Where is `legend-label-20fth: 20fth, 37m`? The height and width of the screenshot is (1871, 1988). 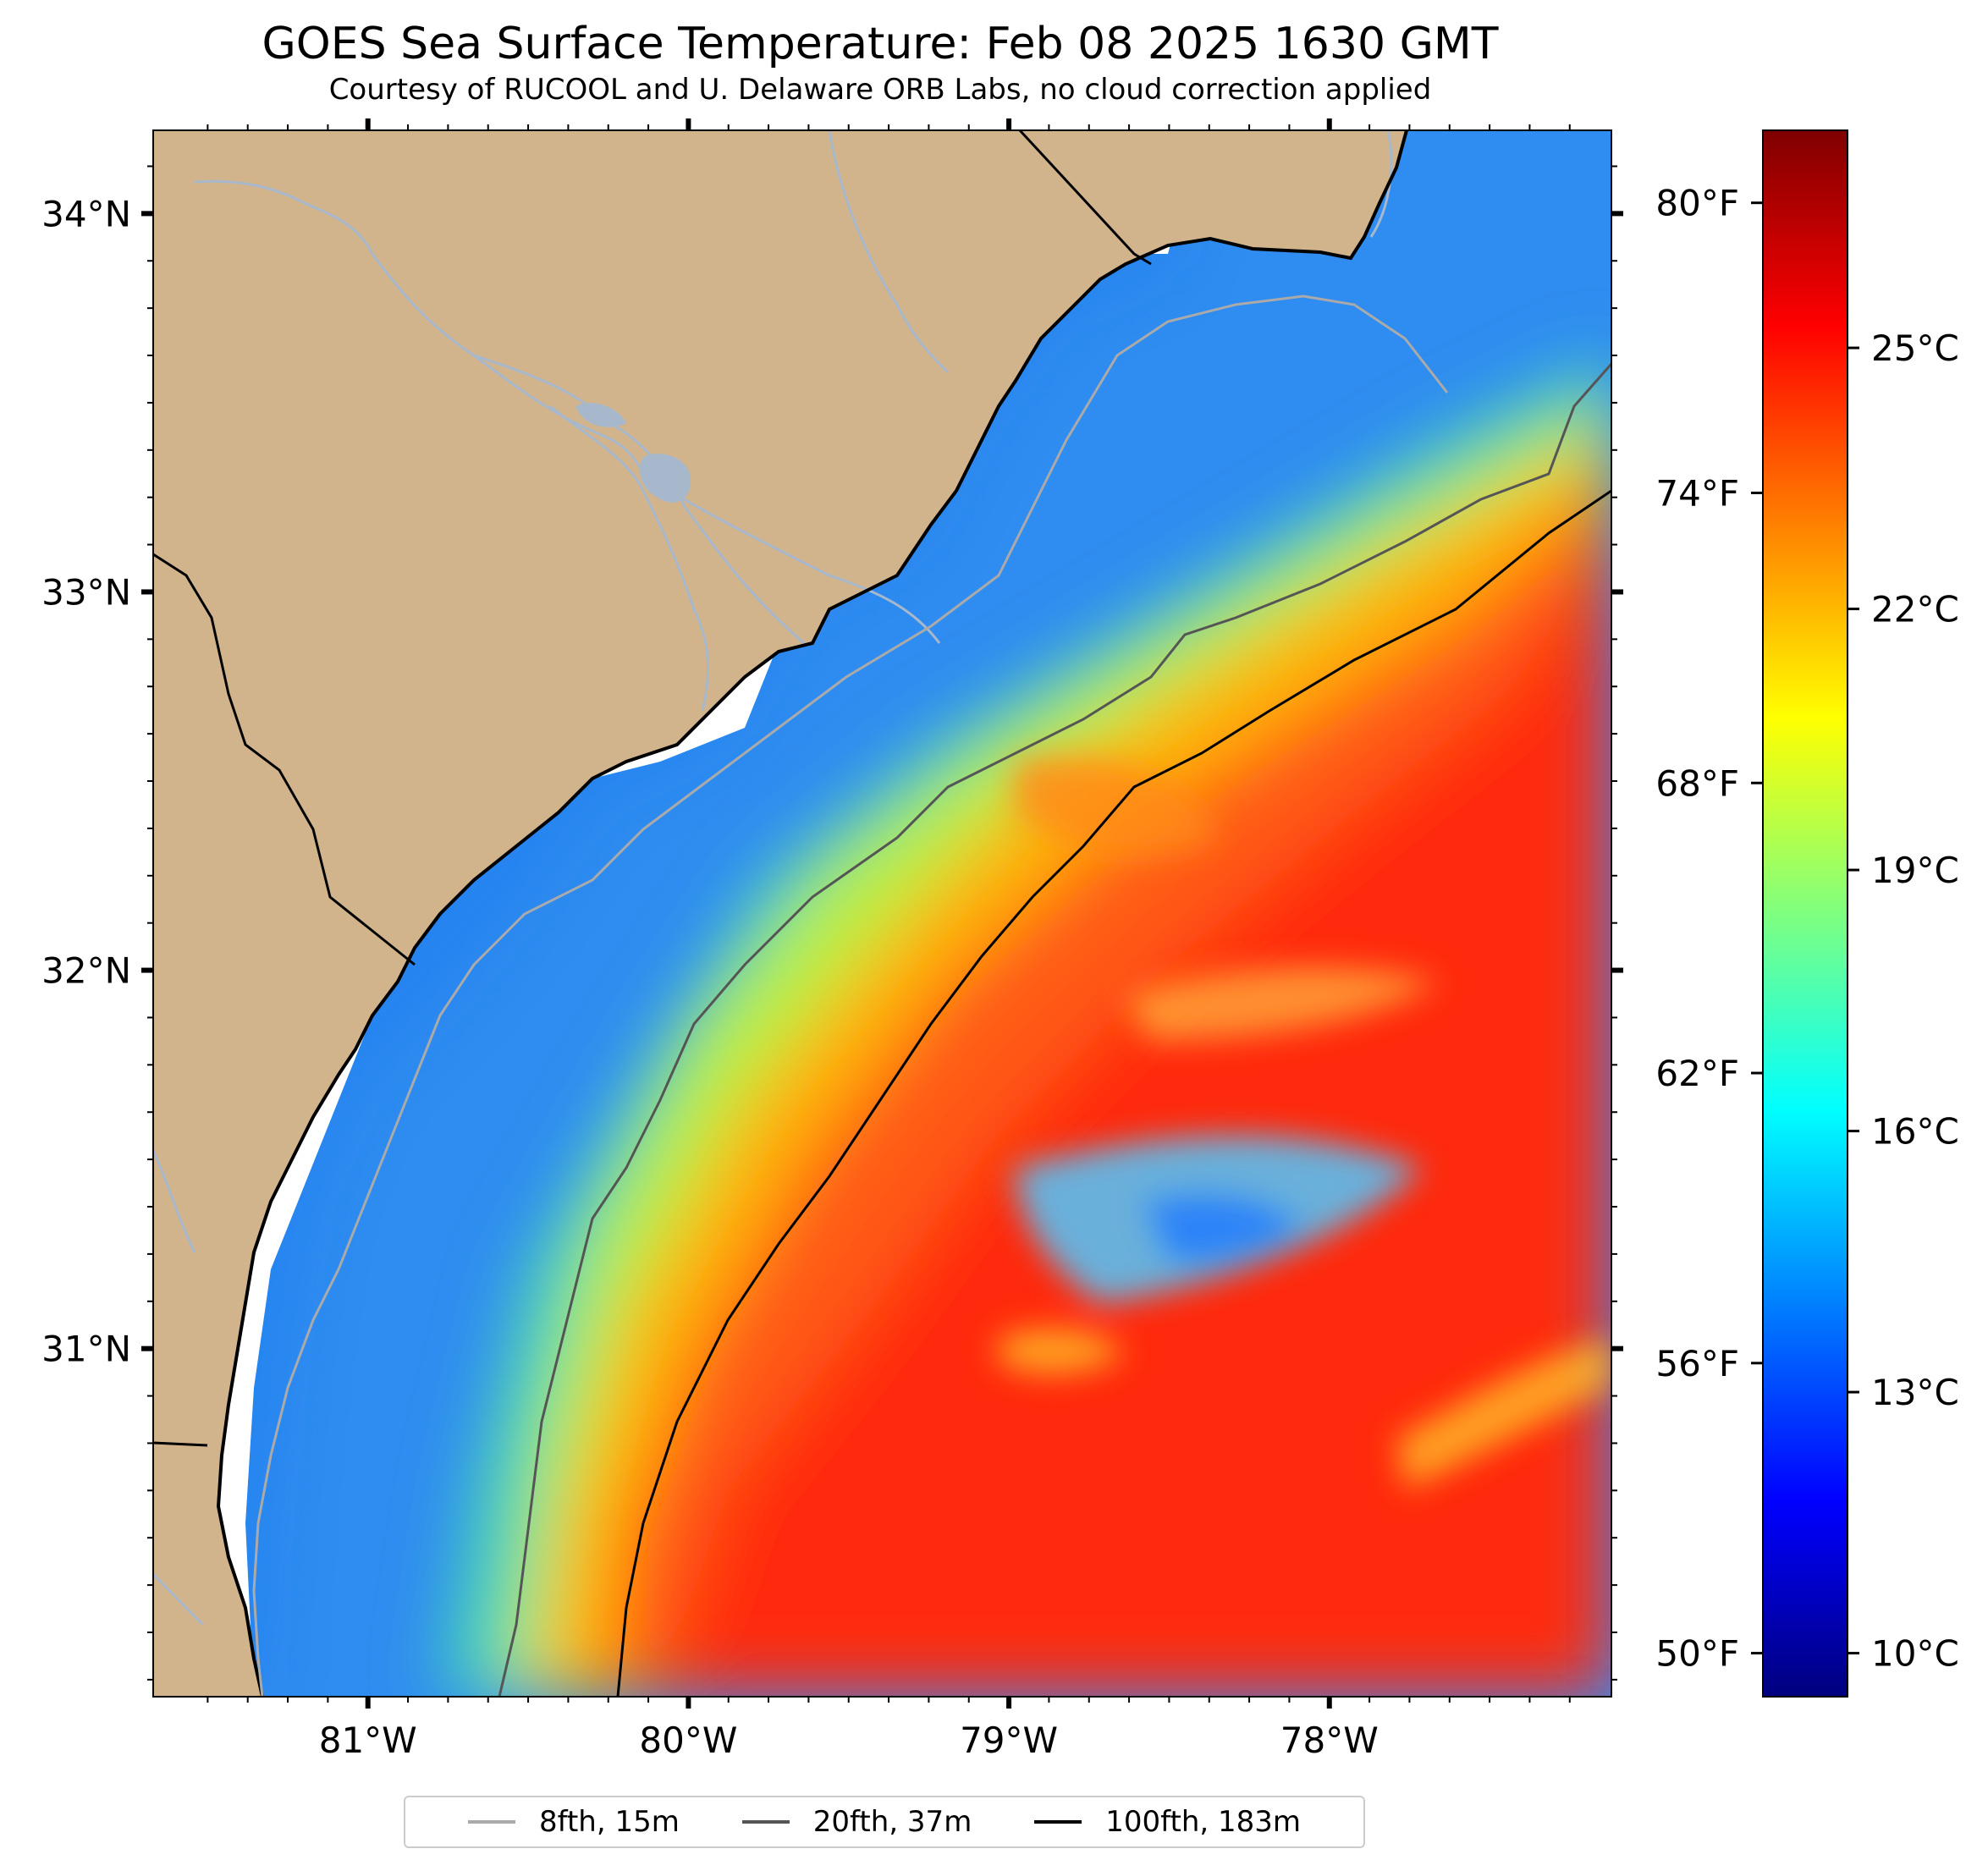 legend-label-20fth: 20fth, 37m is located at coordinates (892, 1822).